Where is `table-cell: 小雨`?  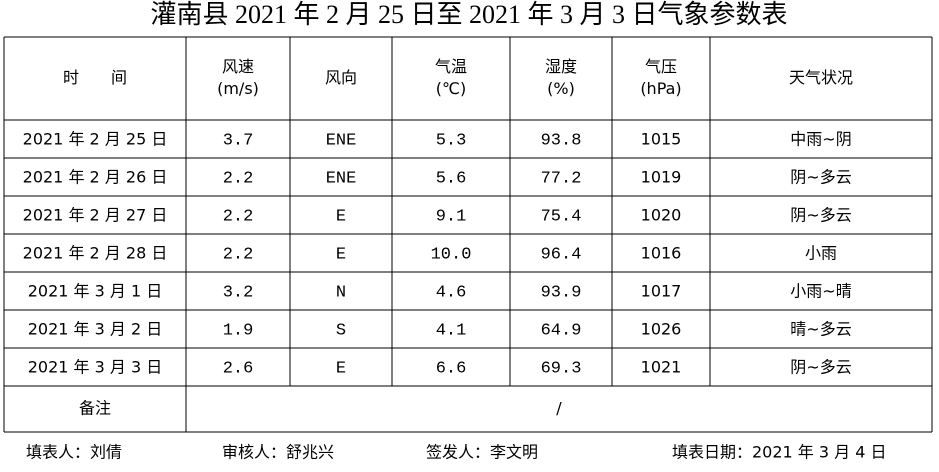
table-cell: 小雨 is located at coordinates (821, 253).